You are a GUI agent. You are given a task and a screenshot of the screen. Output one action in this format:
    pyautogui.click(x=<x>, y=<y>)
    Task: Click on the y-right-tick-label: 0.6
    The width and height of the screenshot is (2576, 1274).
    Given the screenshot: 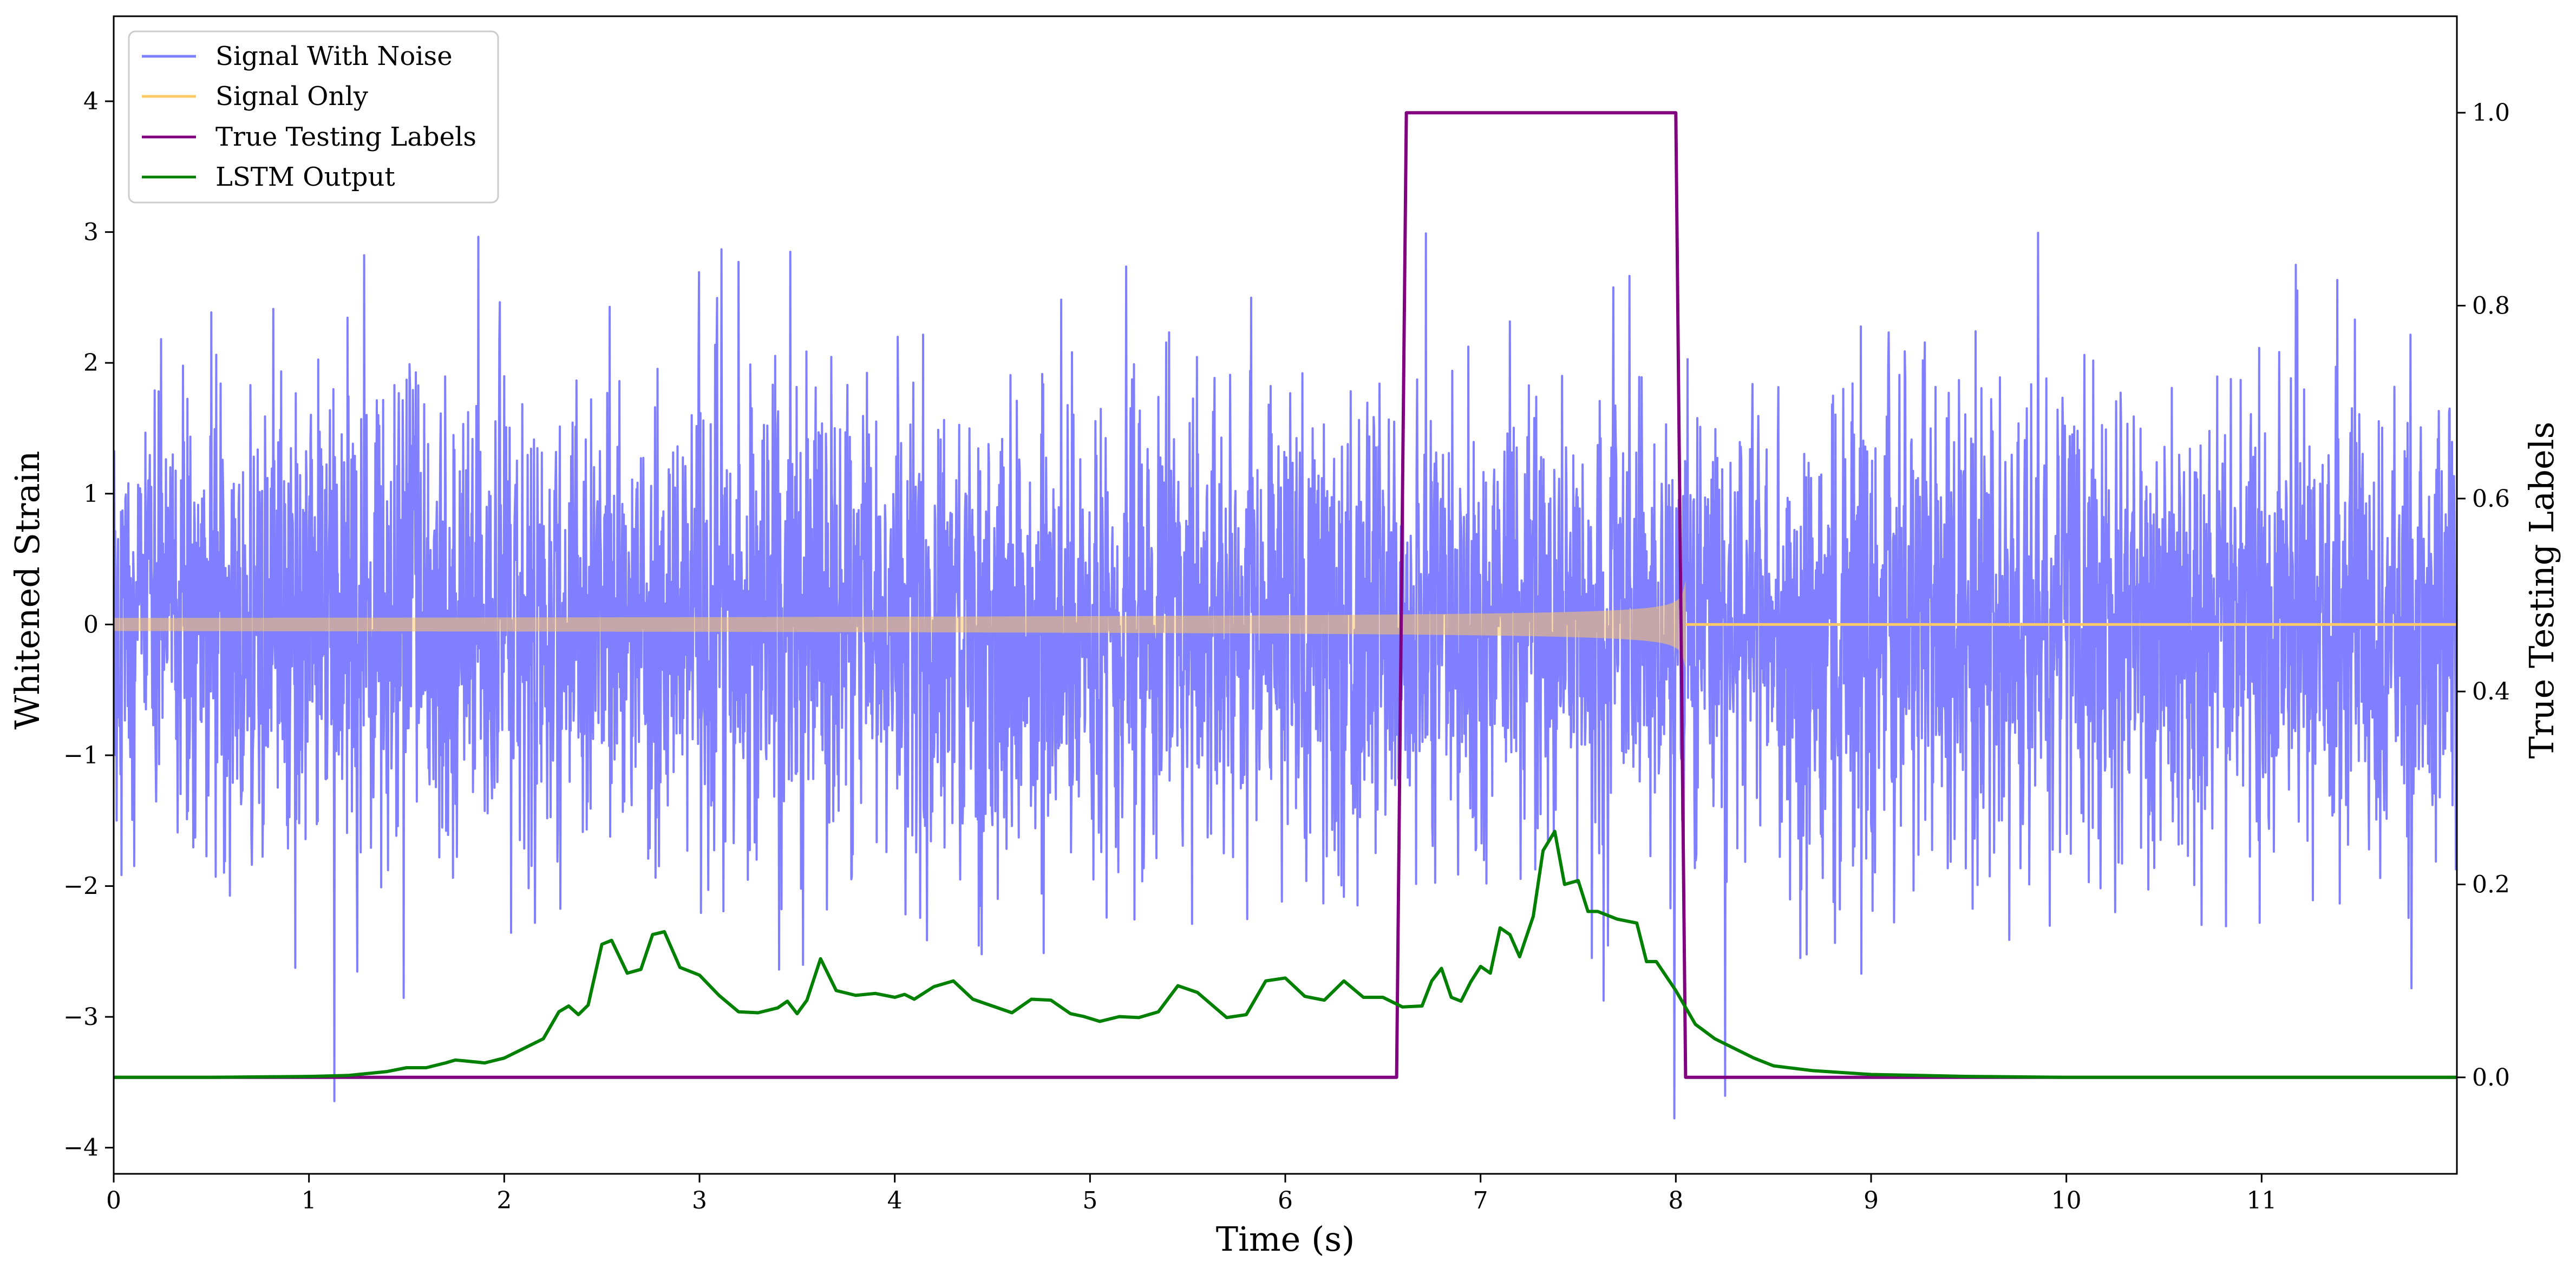 What is the action you would take?
    pyautogui.click(x=2491, y=499)
    